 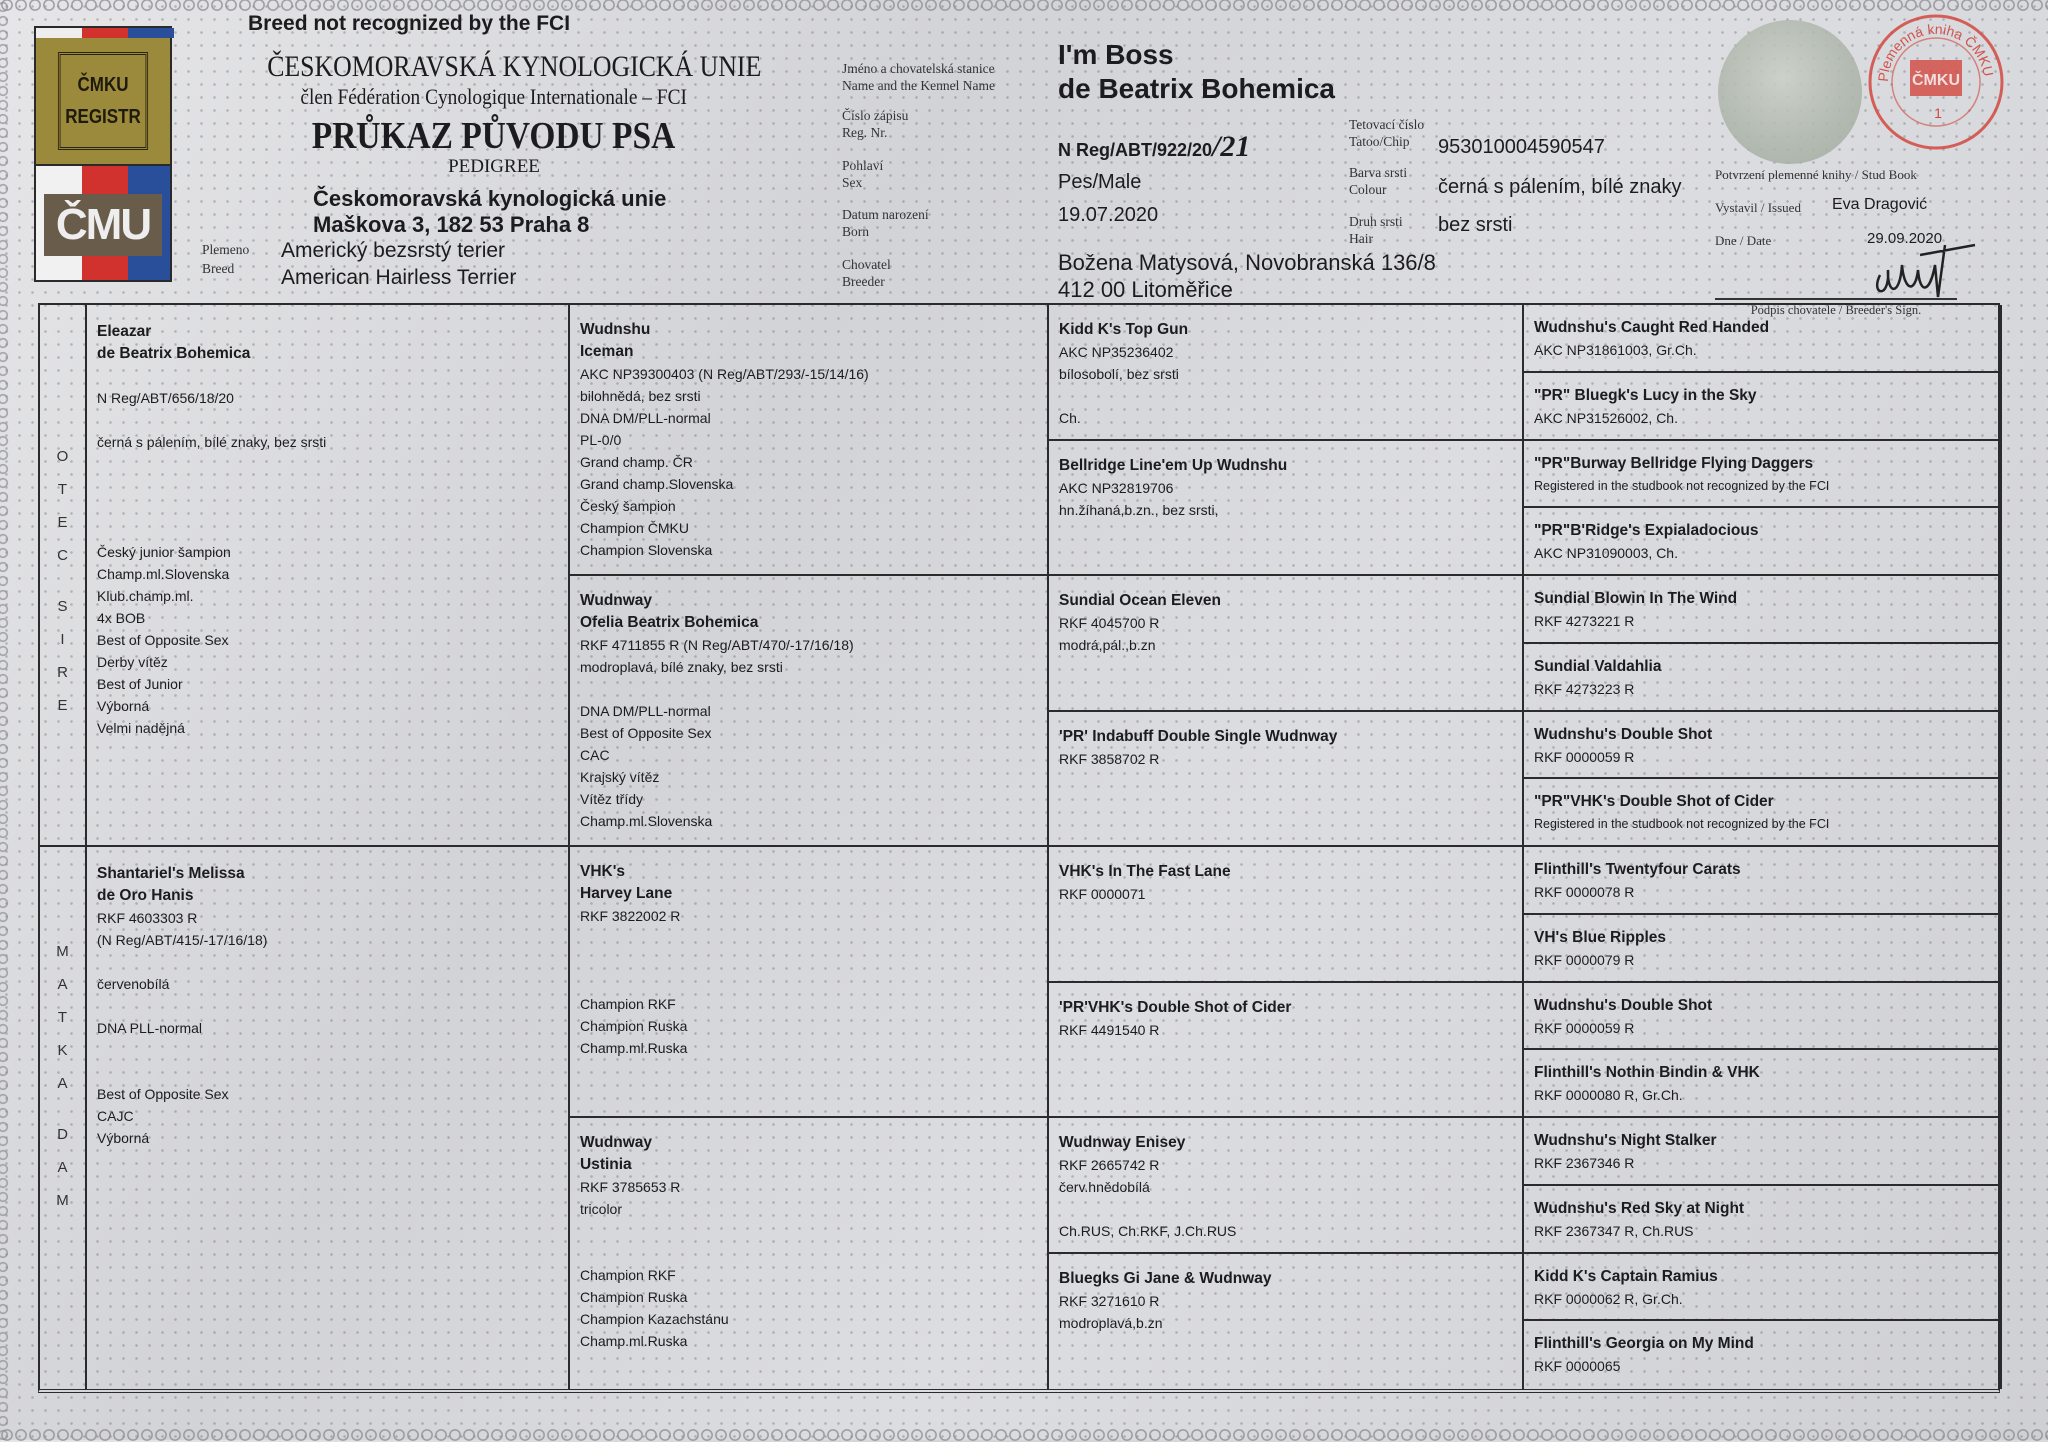 I want to click on label-cz: Číslo zápisu, so click(x=875, y=115).